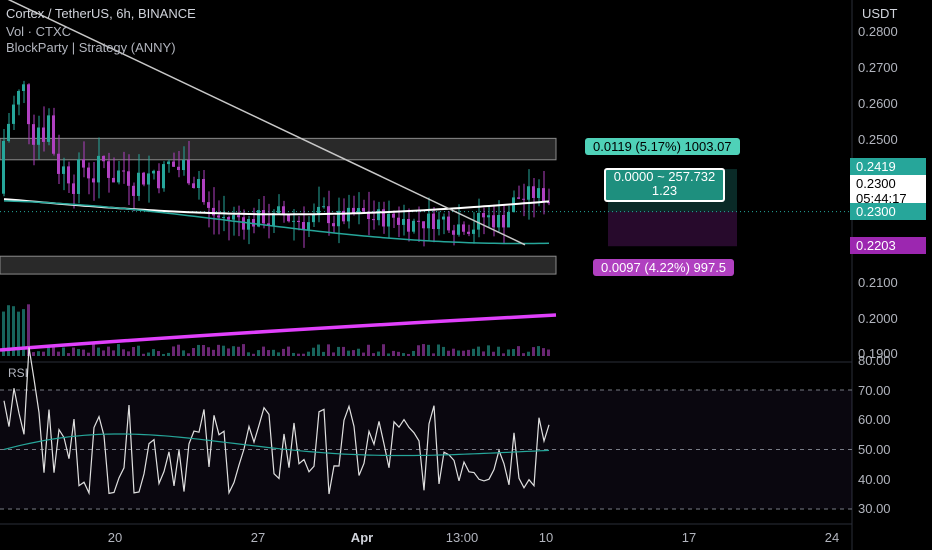 The image size is (932, 550). Describe the element at coordinates (664, 190) in the screenshot. I see `position-center-line2: 1.23` at that location.